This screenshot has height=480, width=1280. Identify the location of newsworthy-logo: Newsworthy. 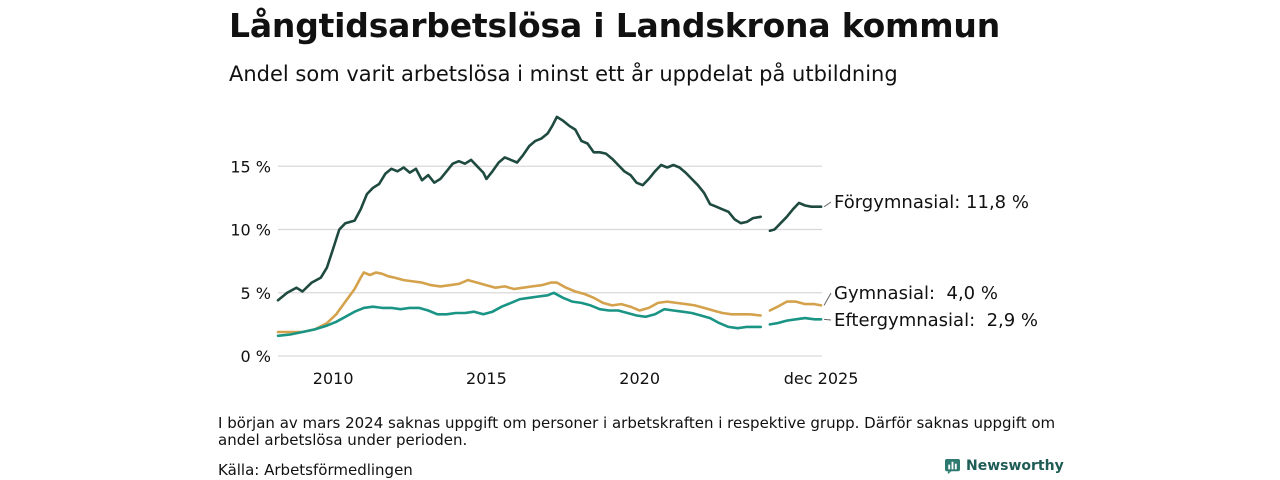
(1004, 466).